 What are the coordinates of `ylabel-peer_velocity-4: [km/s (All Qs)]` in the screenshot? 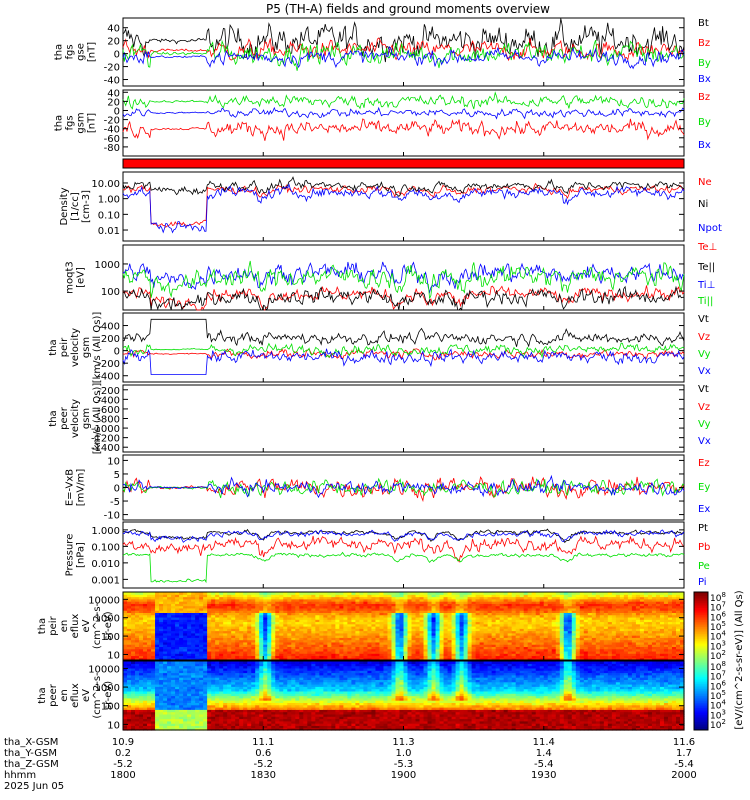 It's located at (97, 419).